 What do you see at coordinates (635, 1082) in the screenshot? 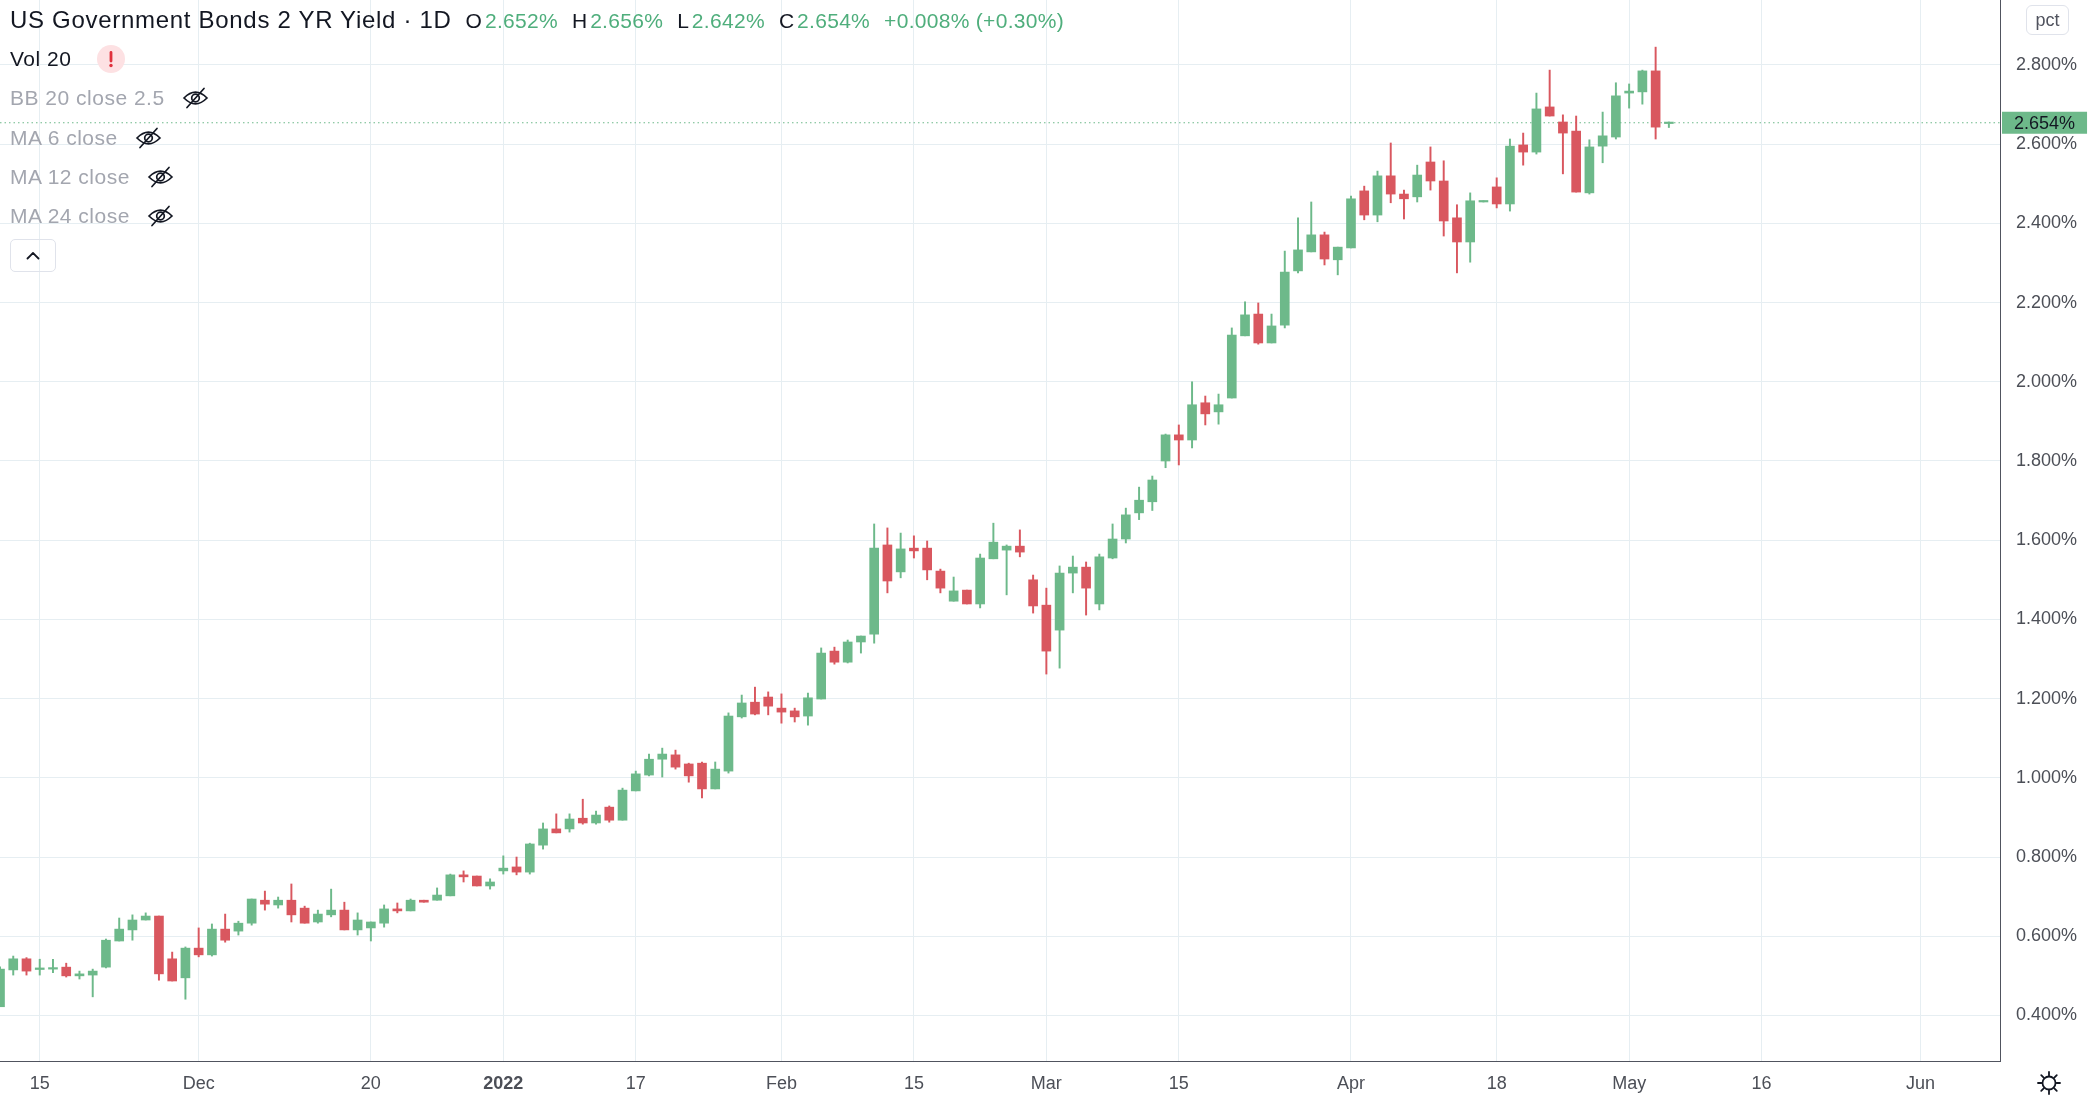
I see `x-tick-label: 17` at bounding box center [635, 1082].